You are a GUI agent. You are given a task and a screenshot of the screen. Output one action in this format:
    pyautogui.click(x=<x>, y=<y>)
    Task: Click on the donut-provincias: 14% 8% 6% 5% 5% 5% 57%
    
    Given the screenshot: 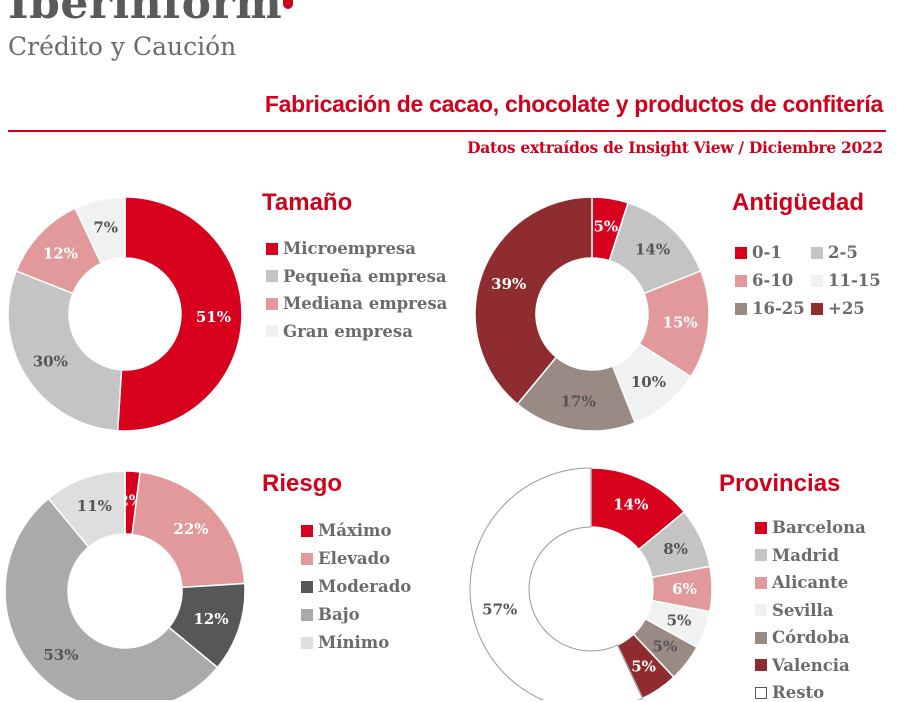 What is the action you would take?
    pyautogui.click(x=591, y=583)
    